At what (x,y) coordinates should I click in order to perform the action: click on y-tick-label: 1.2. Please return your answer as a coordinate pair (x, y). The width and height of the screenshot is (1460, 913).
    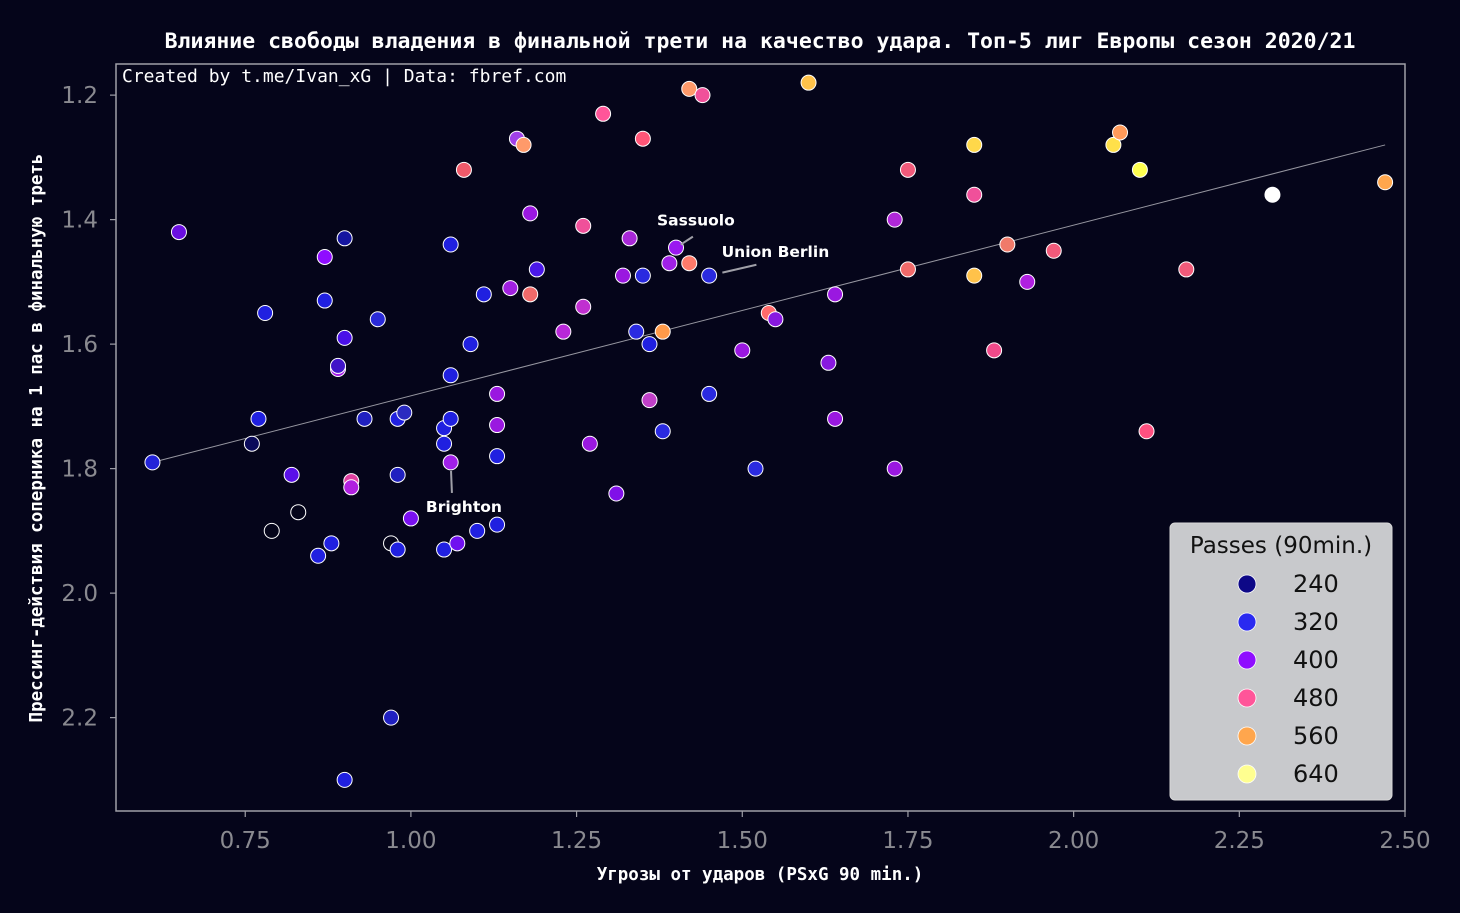
    Looking at the image, I should click on (79, 96).